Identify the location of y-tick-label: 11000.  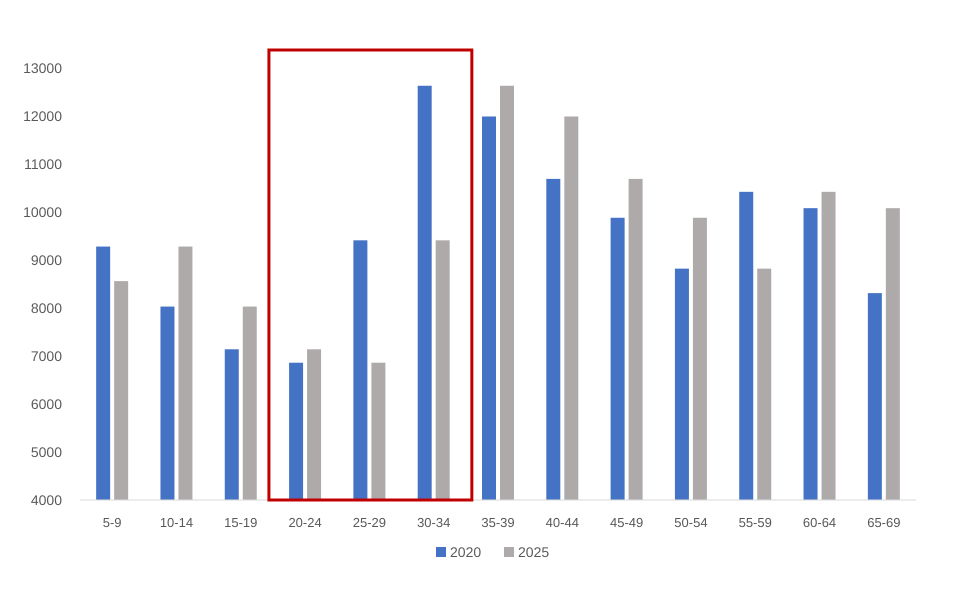
(43, 164).